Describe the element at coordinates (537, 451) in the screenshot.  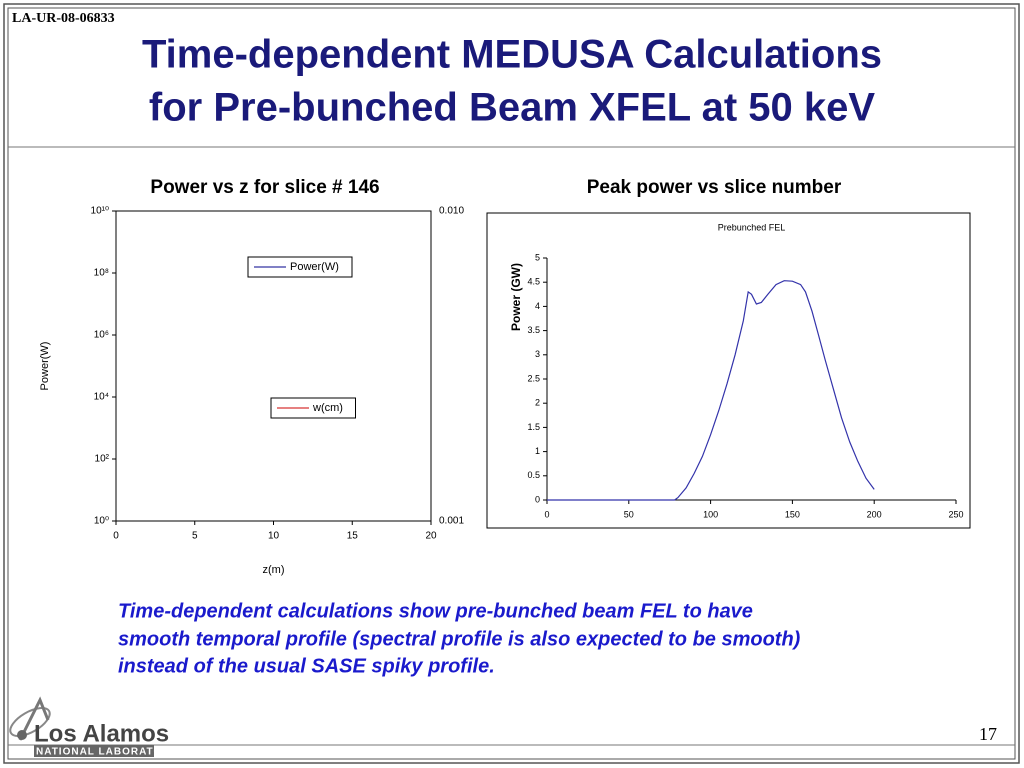
I see `y-tick-label: 1` at that location.